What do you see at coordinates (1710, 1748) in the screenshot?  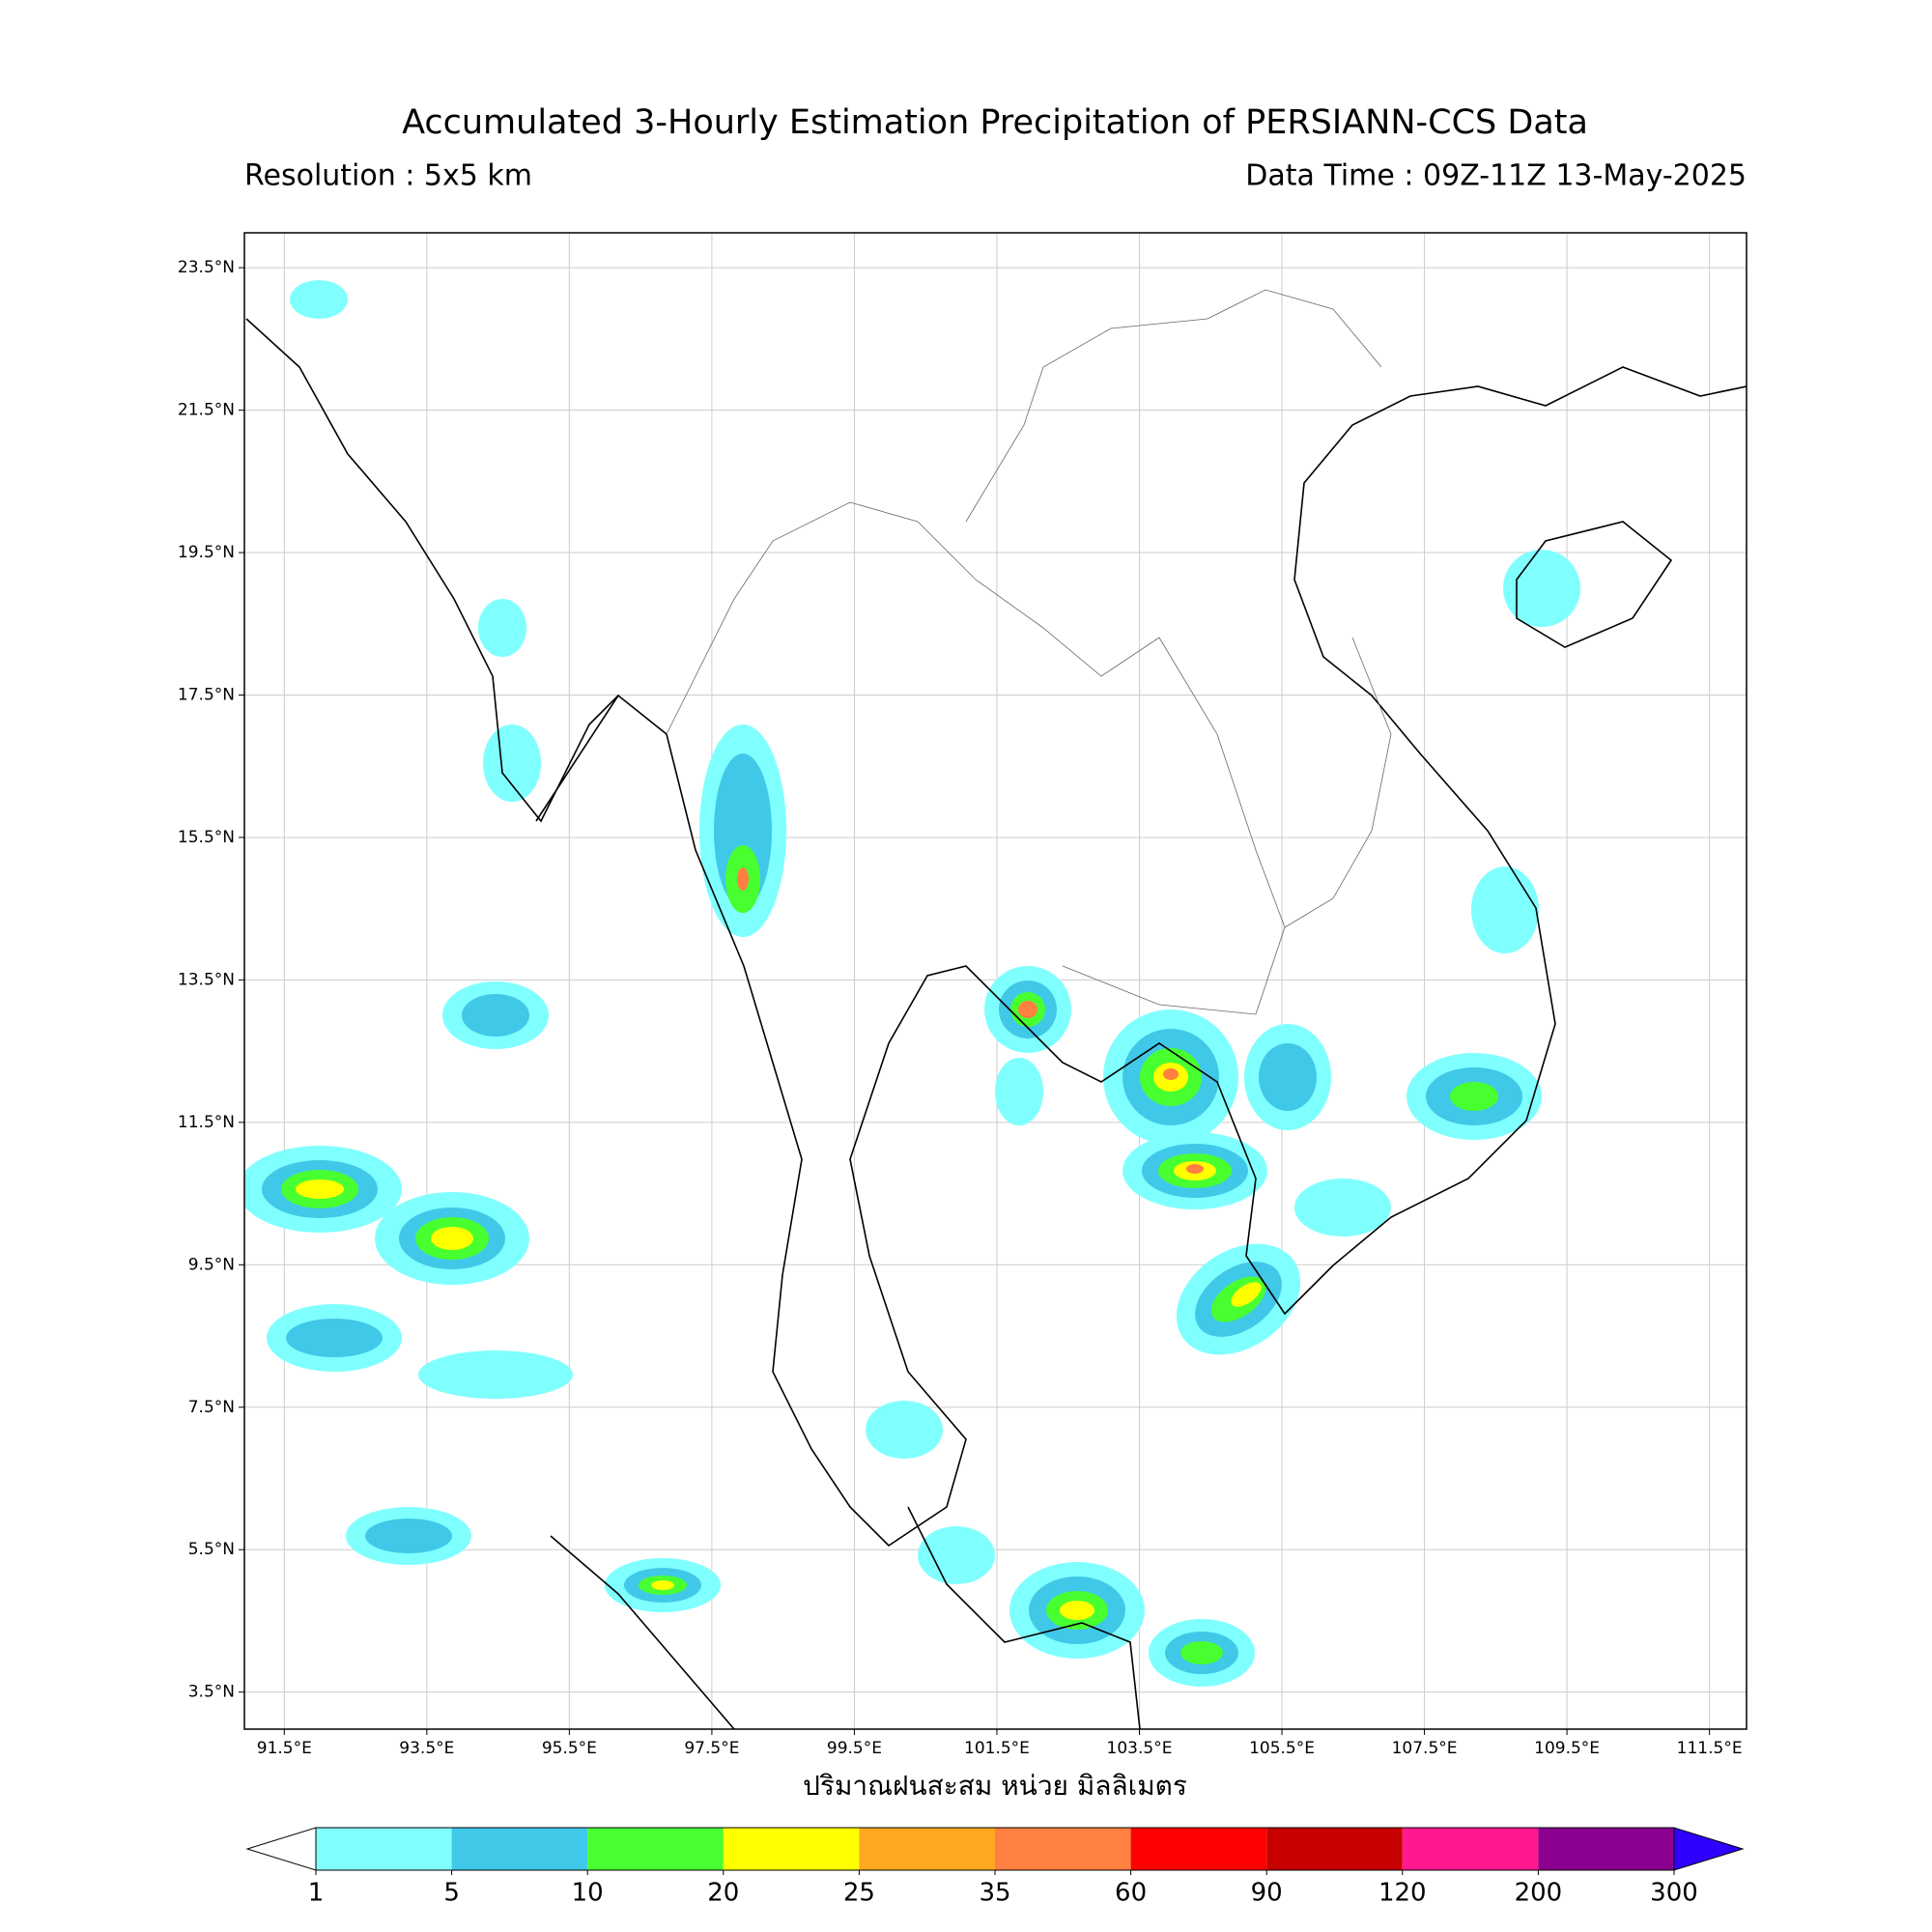 I see `x-tick-label: 111.5°E` at bounding box center [1710, 1748].